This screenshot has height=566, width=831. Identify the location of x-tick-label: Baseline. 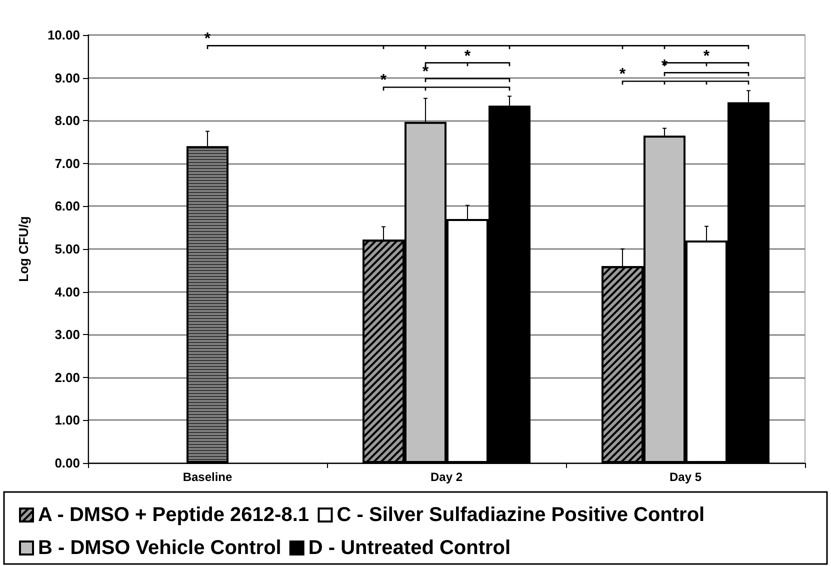
(207, 477).